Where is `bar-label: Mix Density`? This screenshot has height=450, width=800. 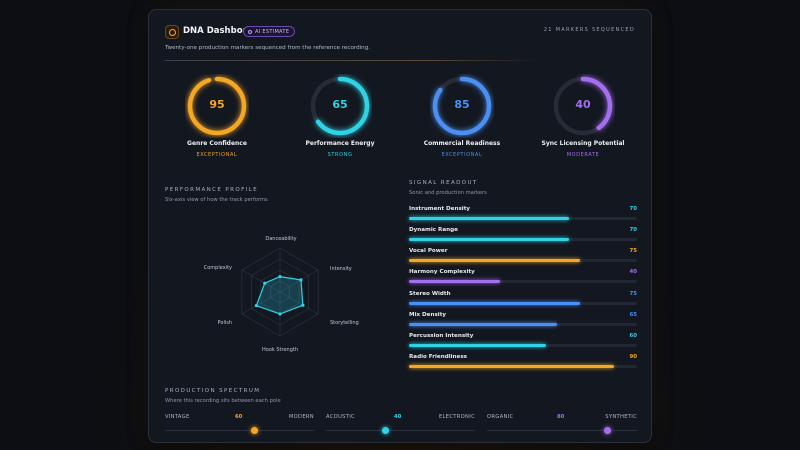
bar-label: Mix Density is located at coordinates (428, 315).